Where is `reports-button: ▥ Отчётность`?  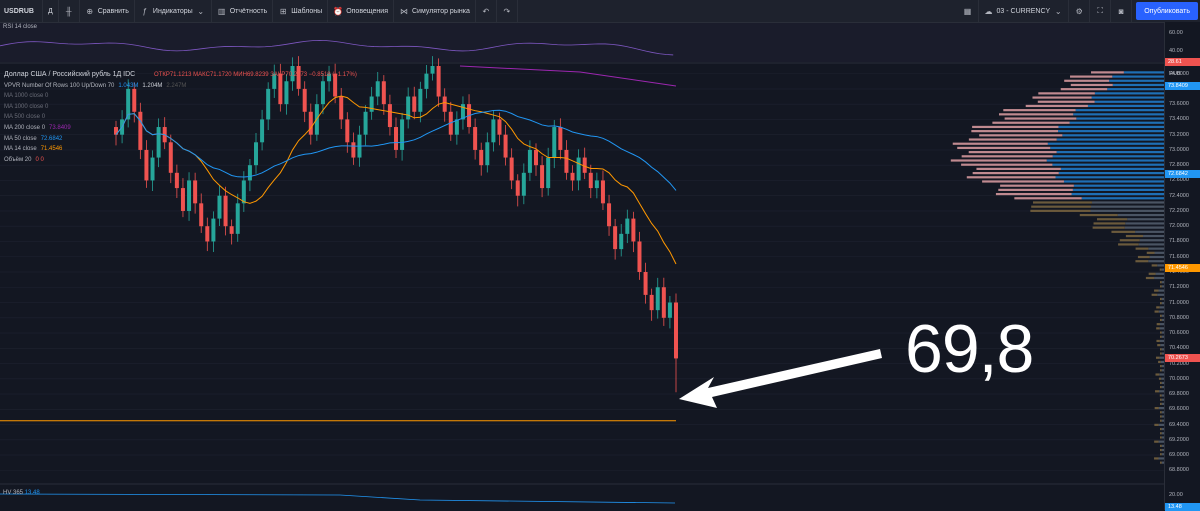 reports-button: ▥ Отчётность is located at coordinates (243, 11).